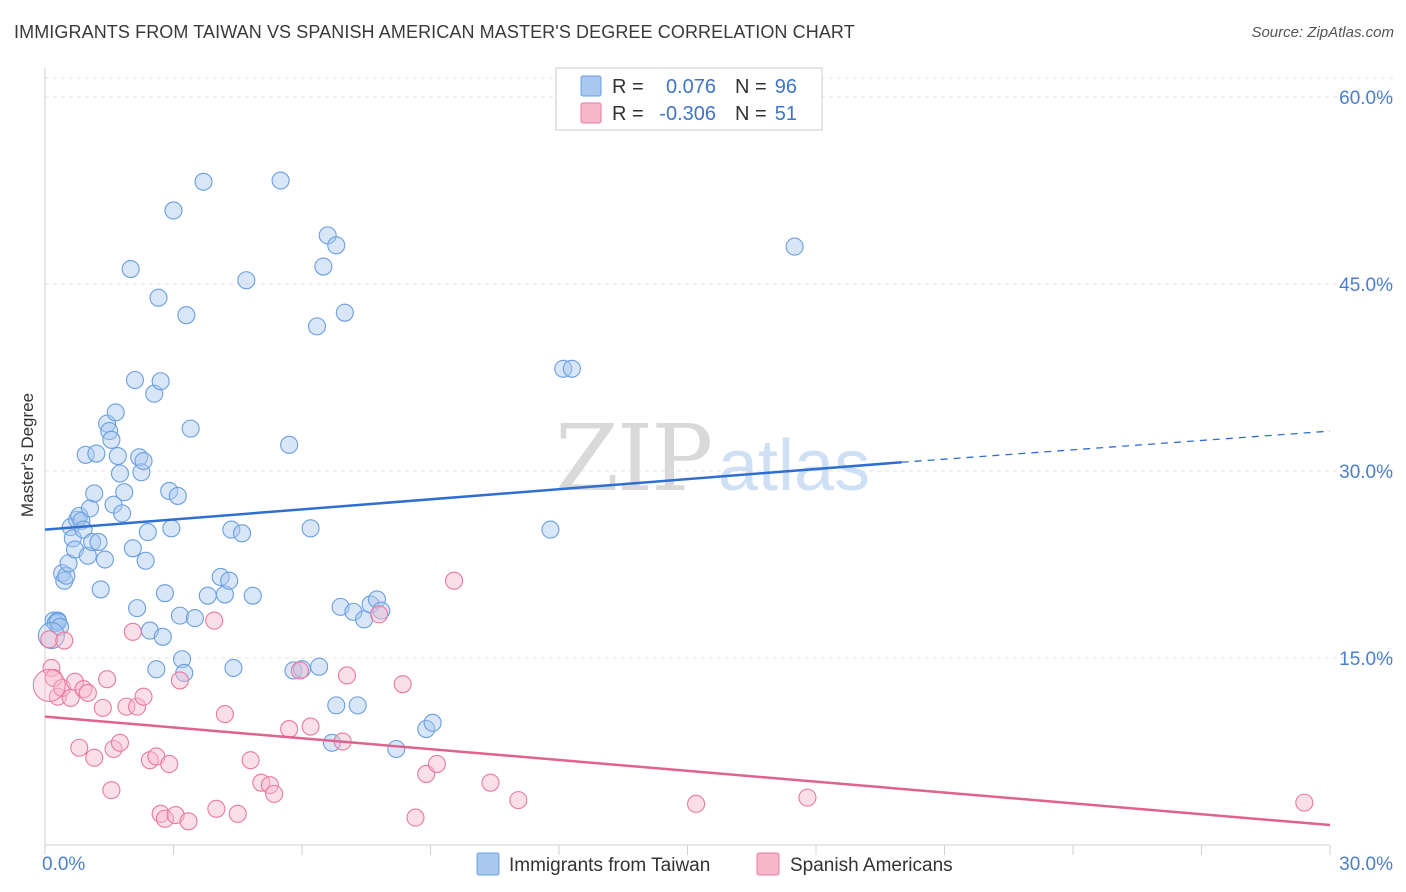  What do you see at coordinates (49, 685) in the screenshot?
I see `spanish-point-cluster` at bounding box center [49, 685].